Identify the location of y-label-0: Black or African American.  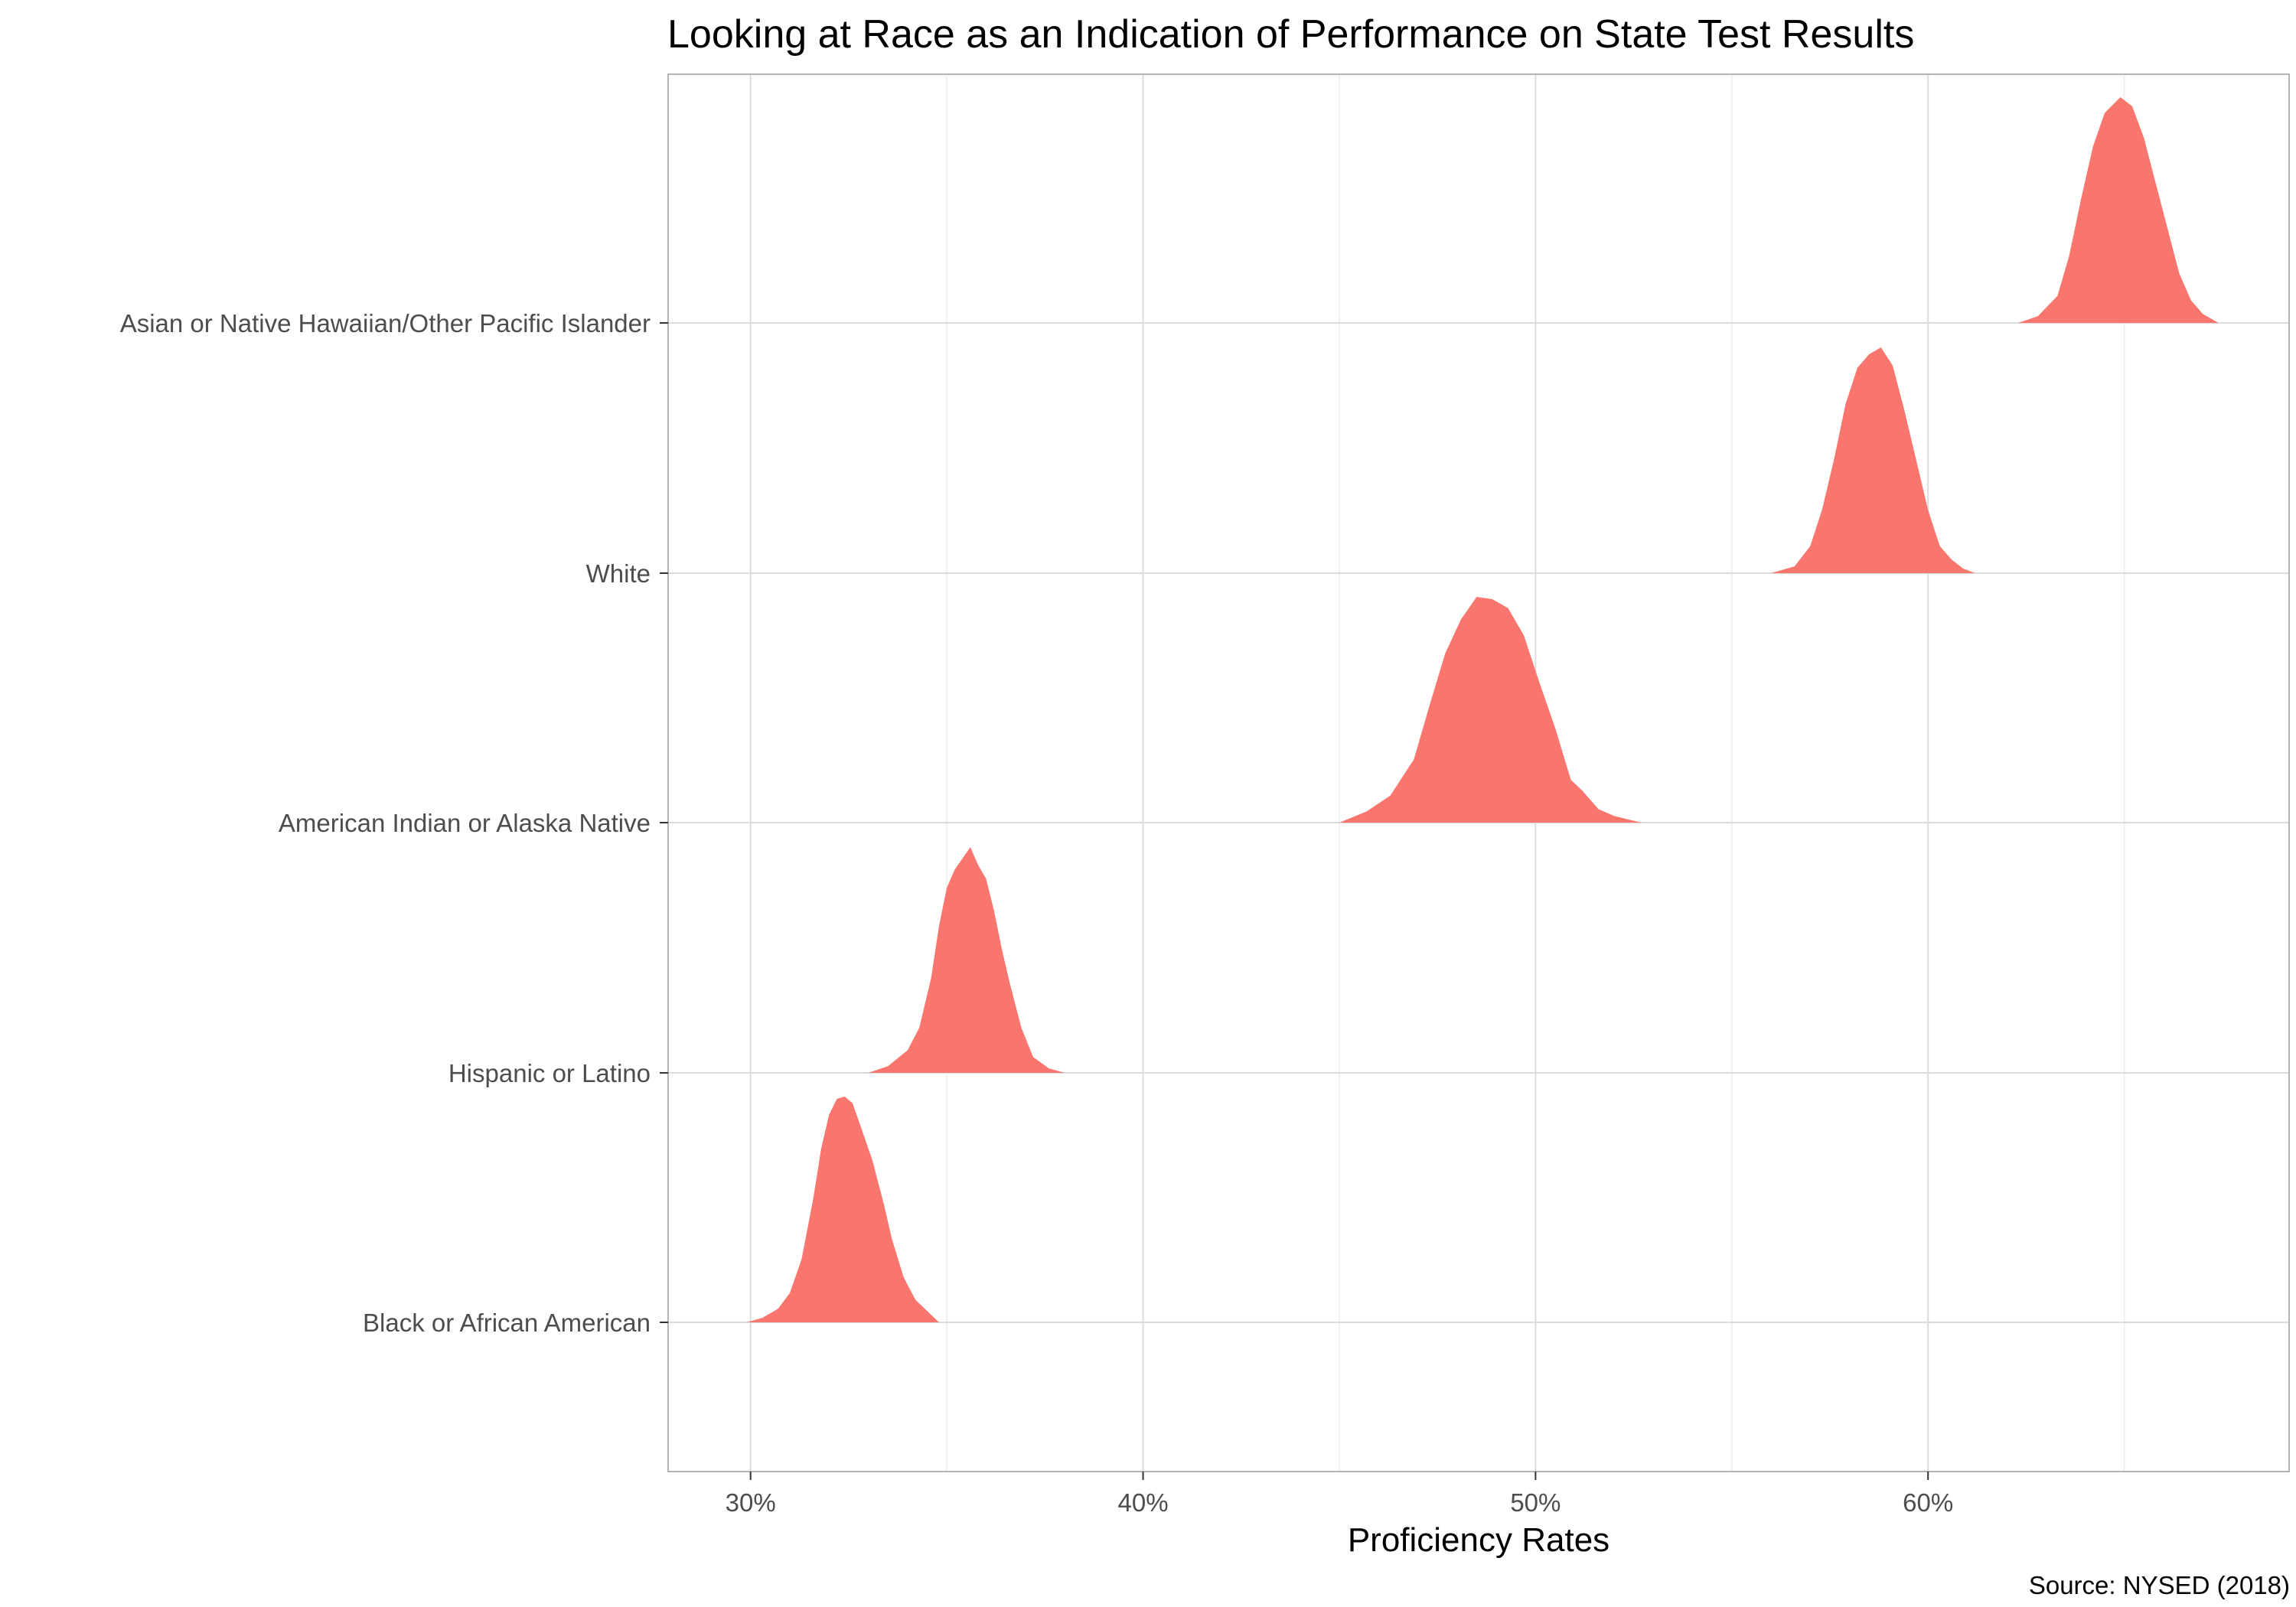
(507, 1323).